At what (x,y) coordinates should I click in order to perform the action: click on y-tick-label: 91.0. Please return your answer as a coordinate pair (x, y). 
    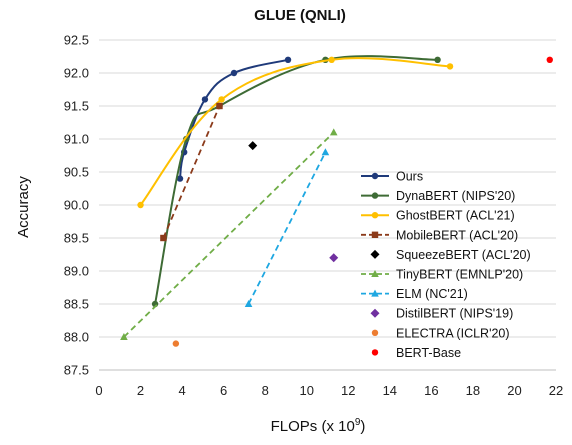
    Looking at the image, I should click on (76, 139).